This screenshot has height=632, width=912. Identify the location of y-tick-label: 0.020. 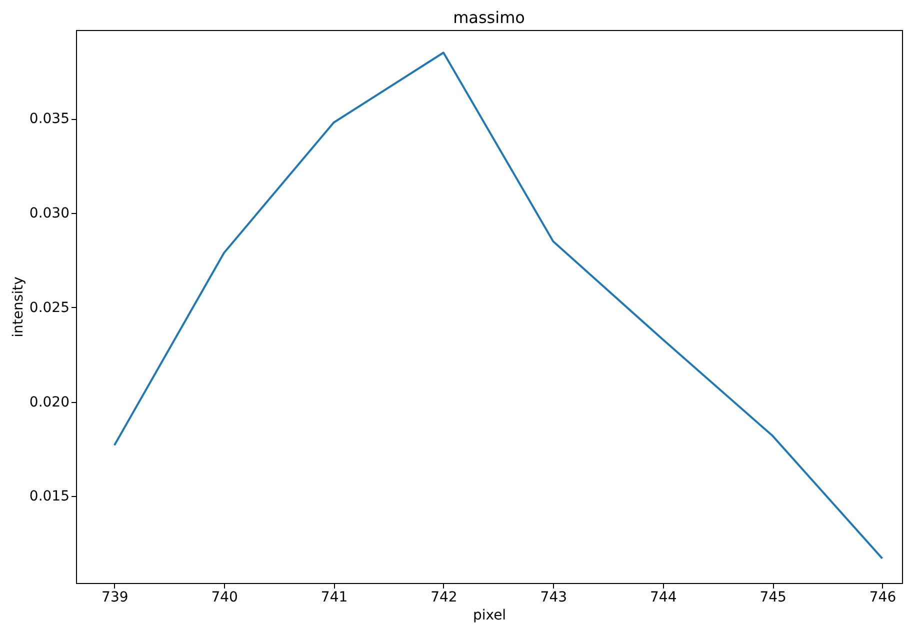
(49, 402).